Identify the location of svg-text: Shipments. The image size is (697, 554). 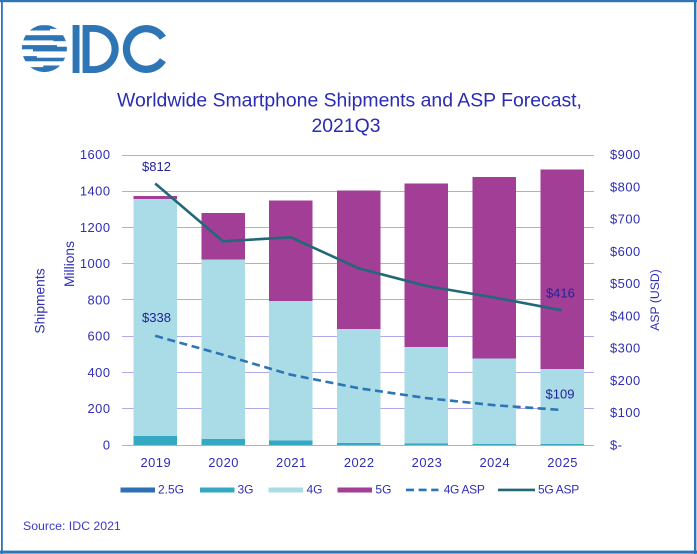
(40, 300).